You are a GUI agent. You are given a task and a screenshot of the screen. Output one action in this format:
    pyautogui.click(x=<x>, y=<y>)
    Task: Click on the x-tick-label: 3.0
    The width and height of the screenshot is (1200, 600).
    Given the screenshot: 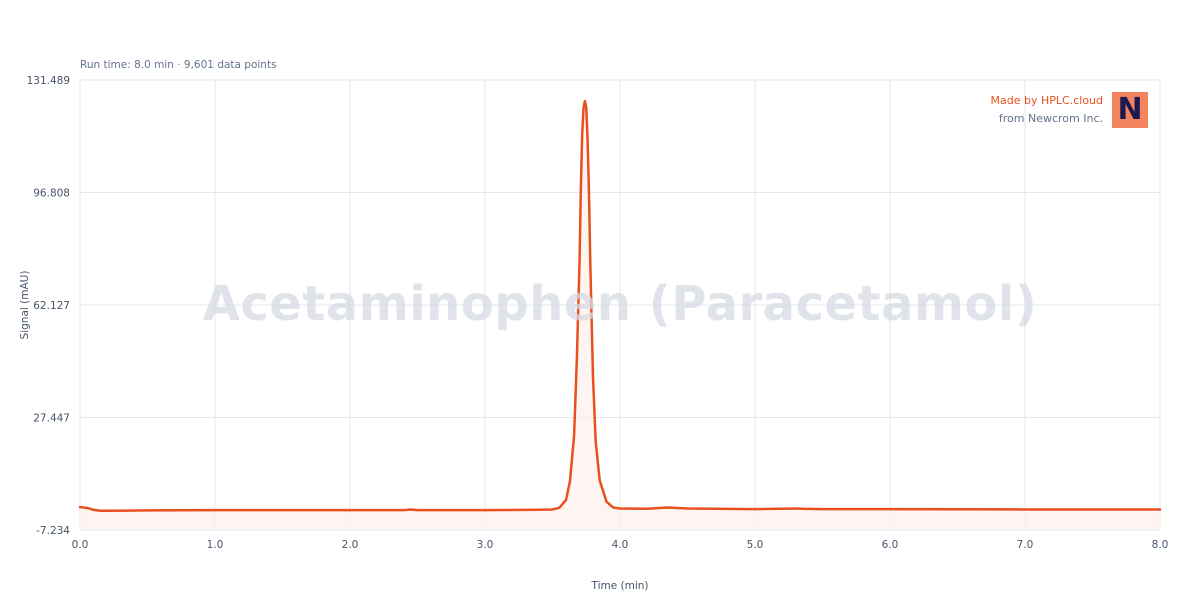 What is the action you would take?
    pyautogui.click(x=485, y=545)
    